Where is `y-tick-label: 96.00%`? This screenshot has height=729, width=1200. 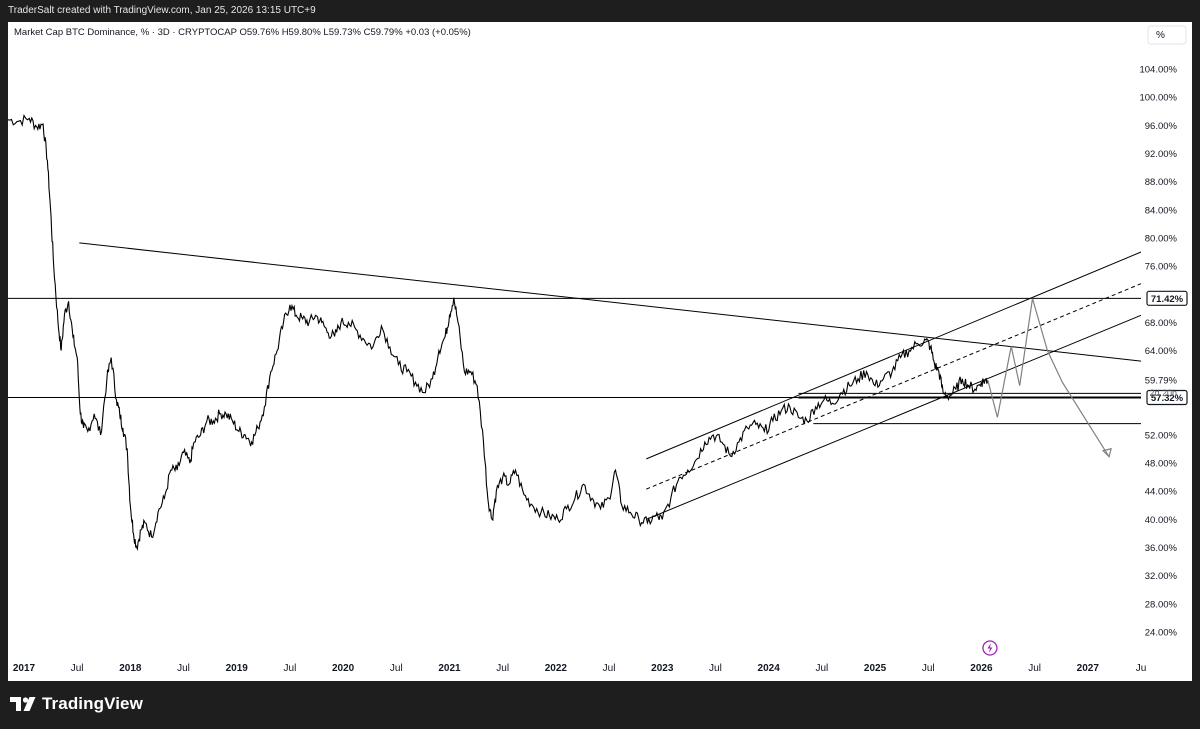
y-tick-label: 96.00% is located at coordinates (1161, 126).